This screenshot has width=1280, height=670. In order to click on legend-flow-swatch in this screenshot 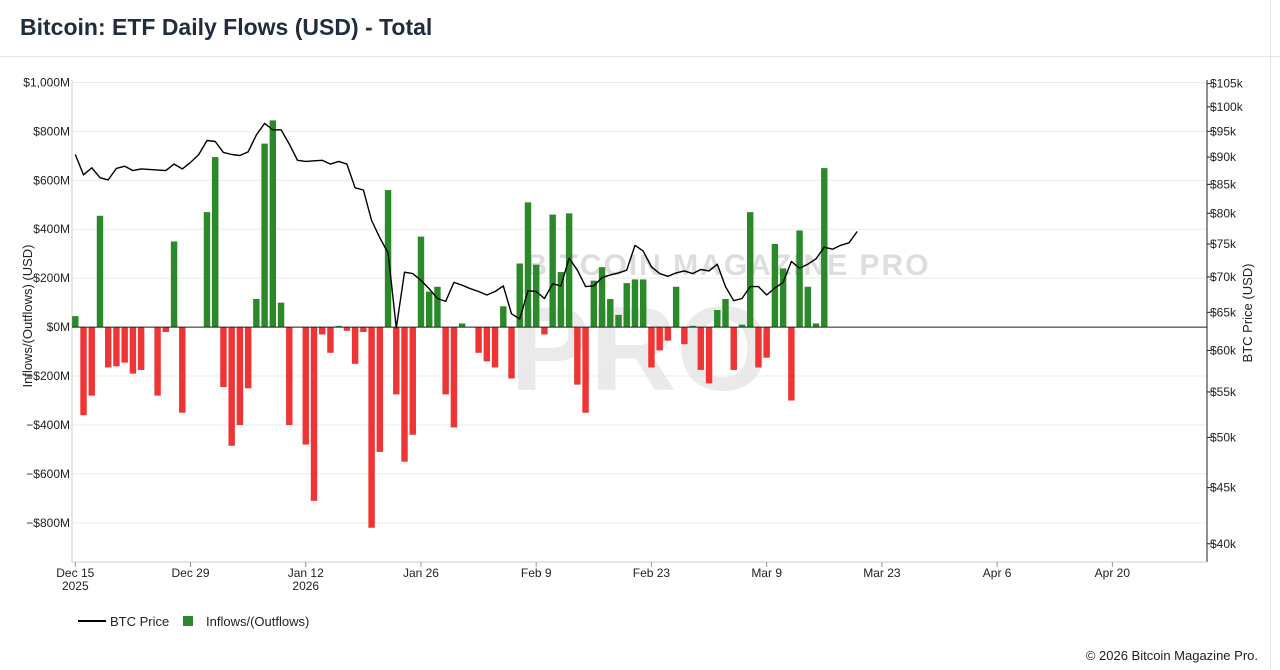, I will do `click(188, 621)`.